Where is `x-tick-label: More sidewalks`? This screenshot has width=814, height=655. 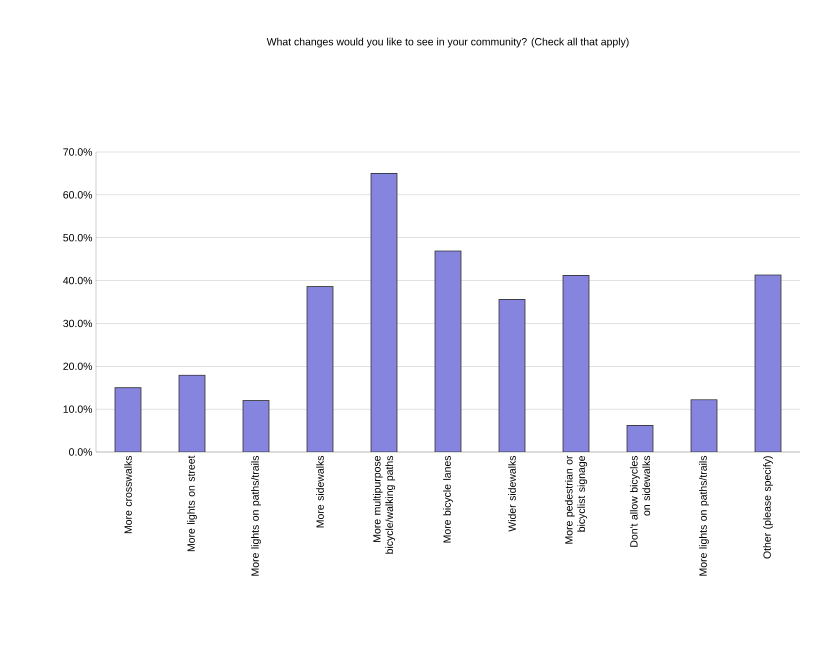 x-tick-label: More sidewalks is located at coordinates (320, 492).